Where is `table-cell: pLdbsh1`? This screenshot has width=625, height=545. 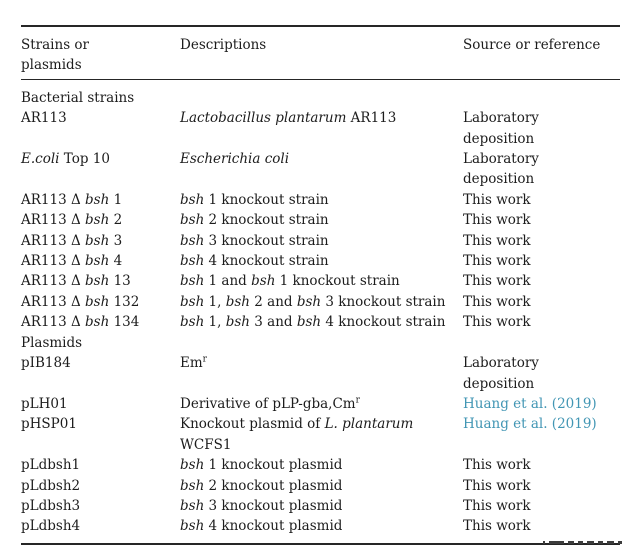
table-cell: pLdbsh1 is located at coordinates (100, 465).